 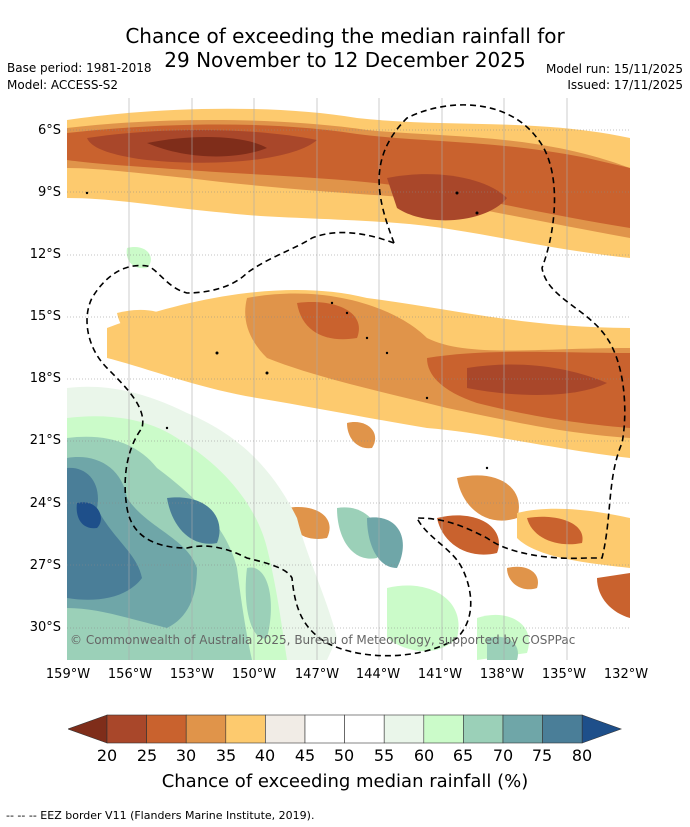 I want to click on lon-label-135w: 135°W, so click(x=564, y=674).